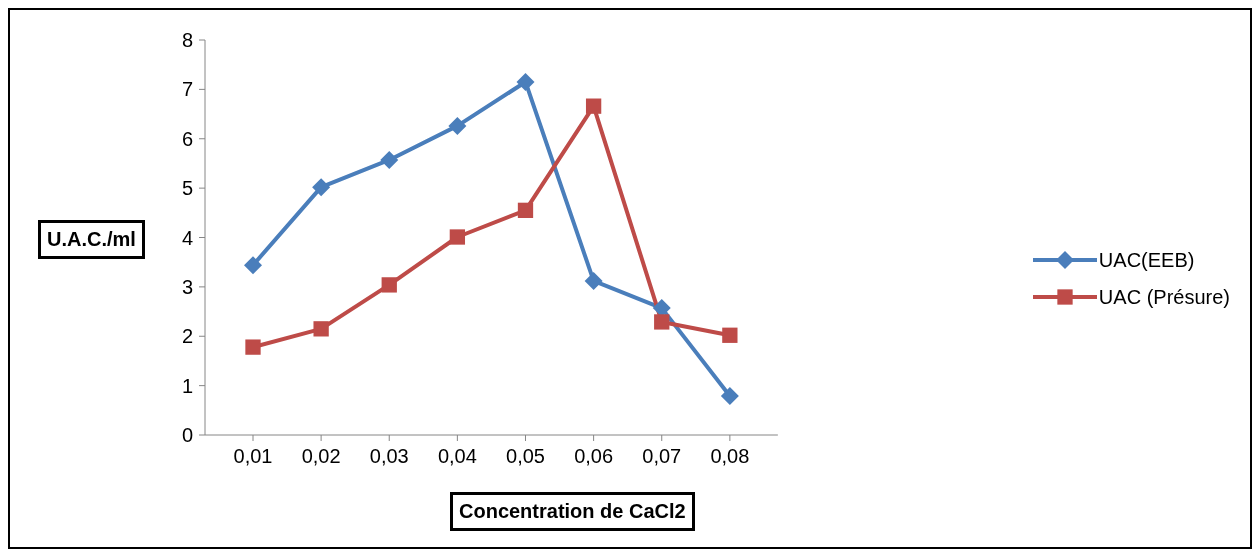  I want to click on x-tick-label: 0,05, so click(525, 456).